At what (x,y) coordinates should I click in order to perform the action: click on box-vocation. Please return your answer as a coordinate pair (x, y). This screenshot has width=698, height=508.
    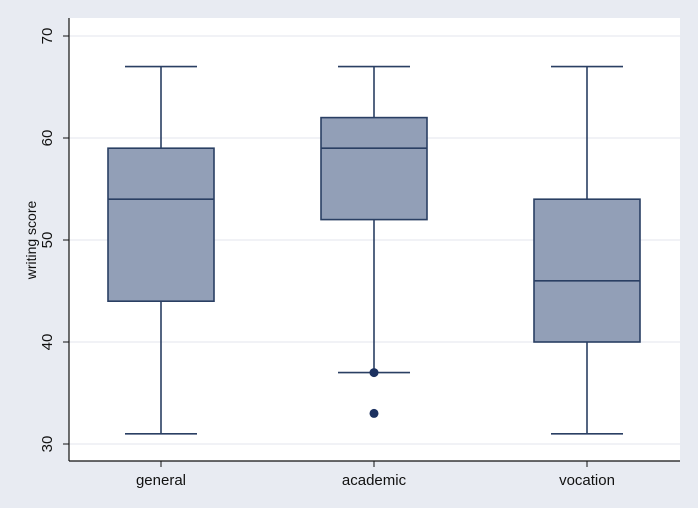
    Looking at the image, I should click on (587, 250).